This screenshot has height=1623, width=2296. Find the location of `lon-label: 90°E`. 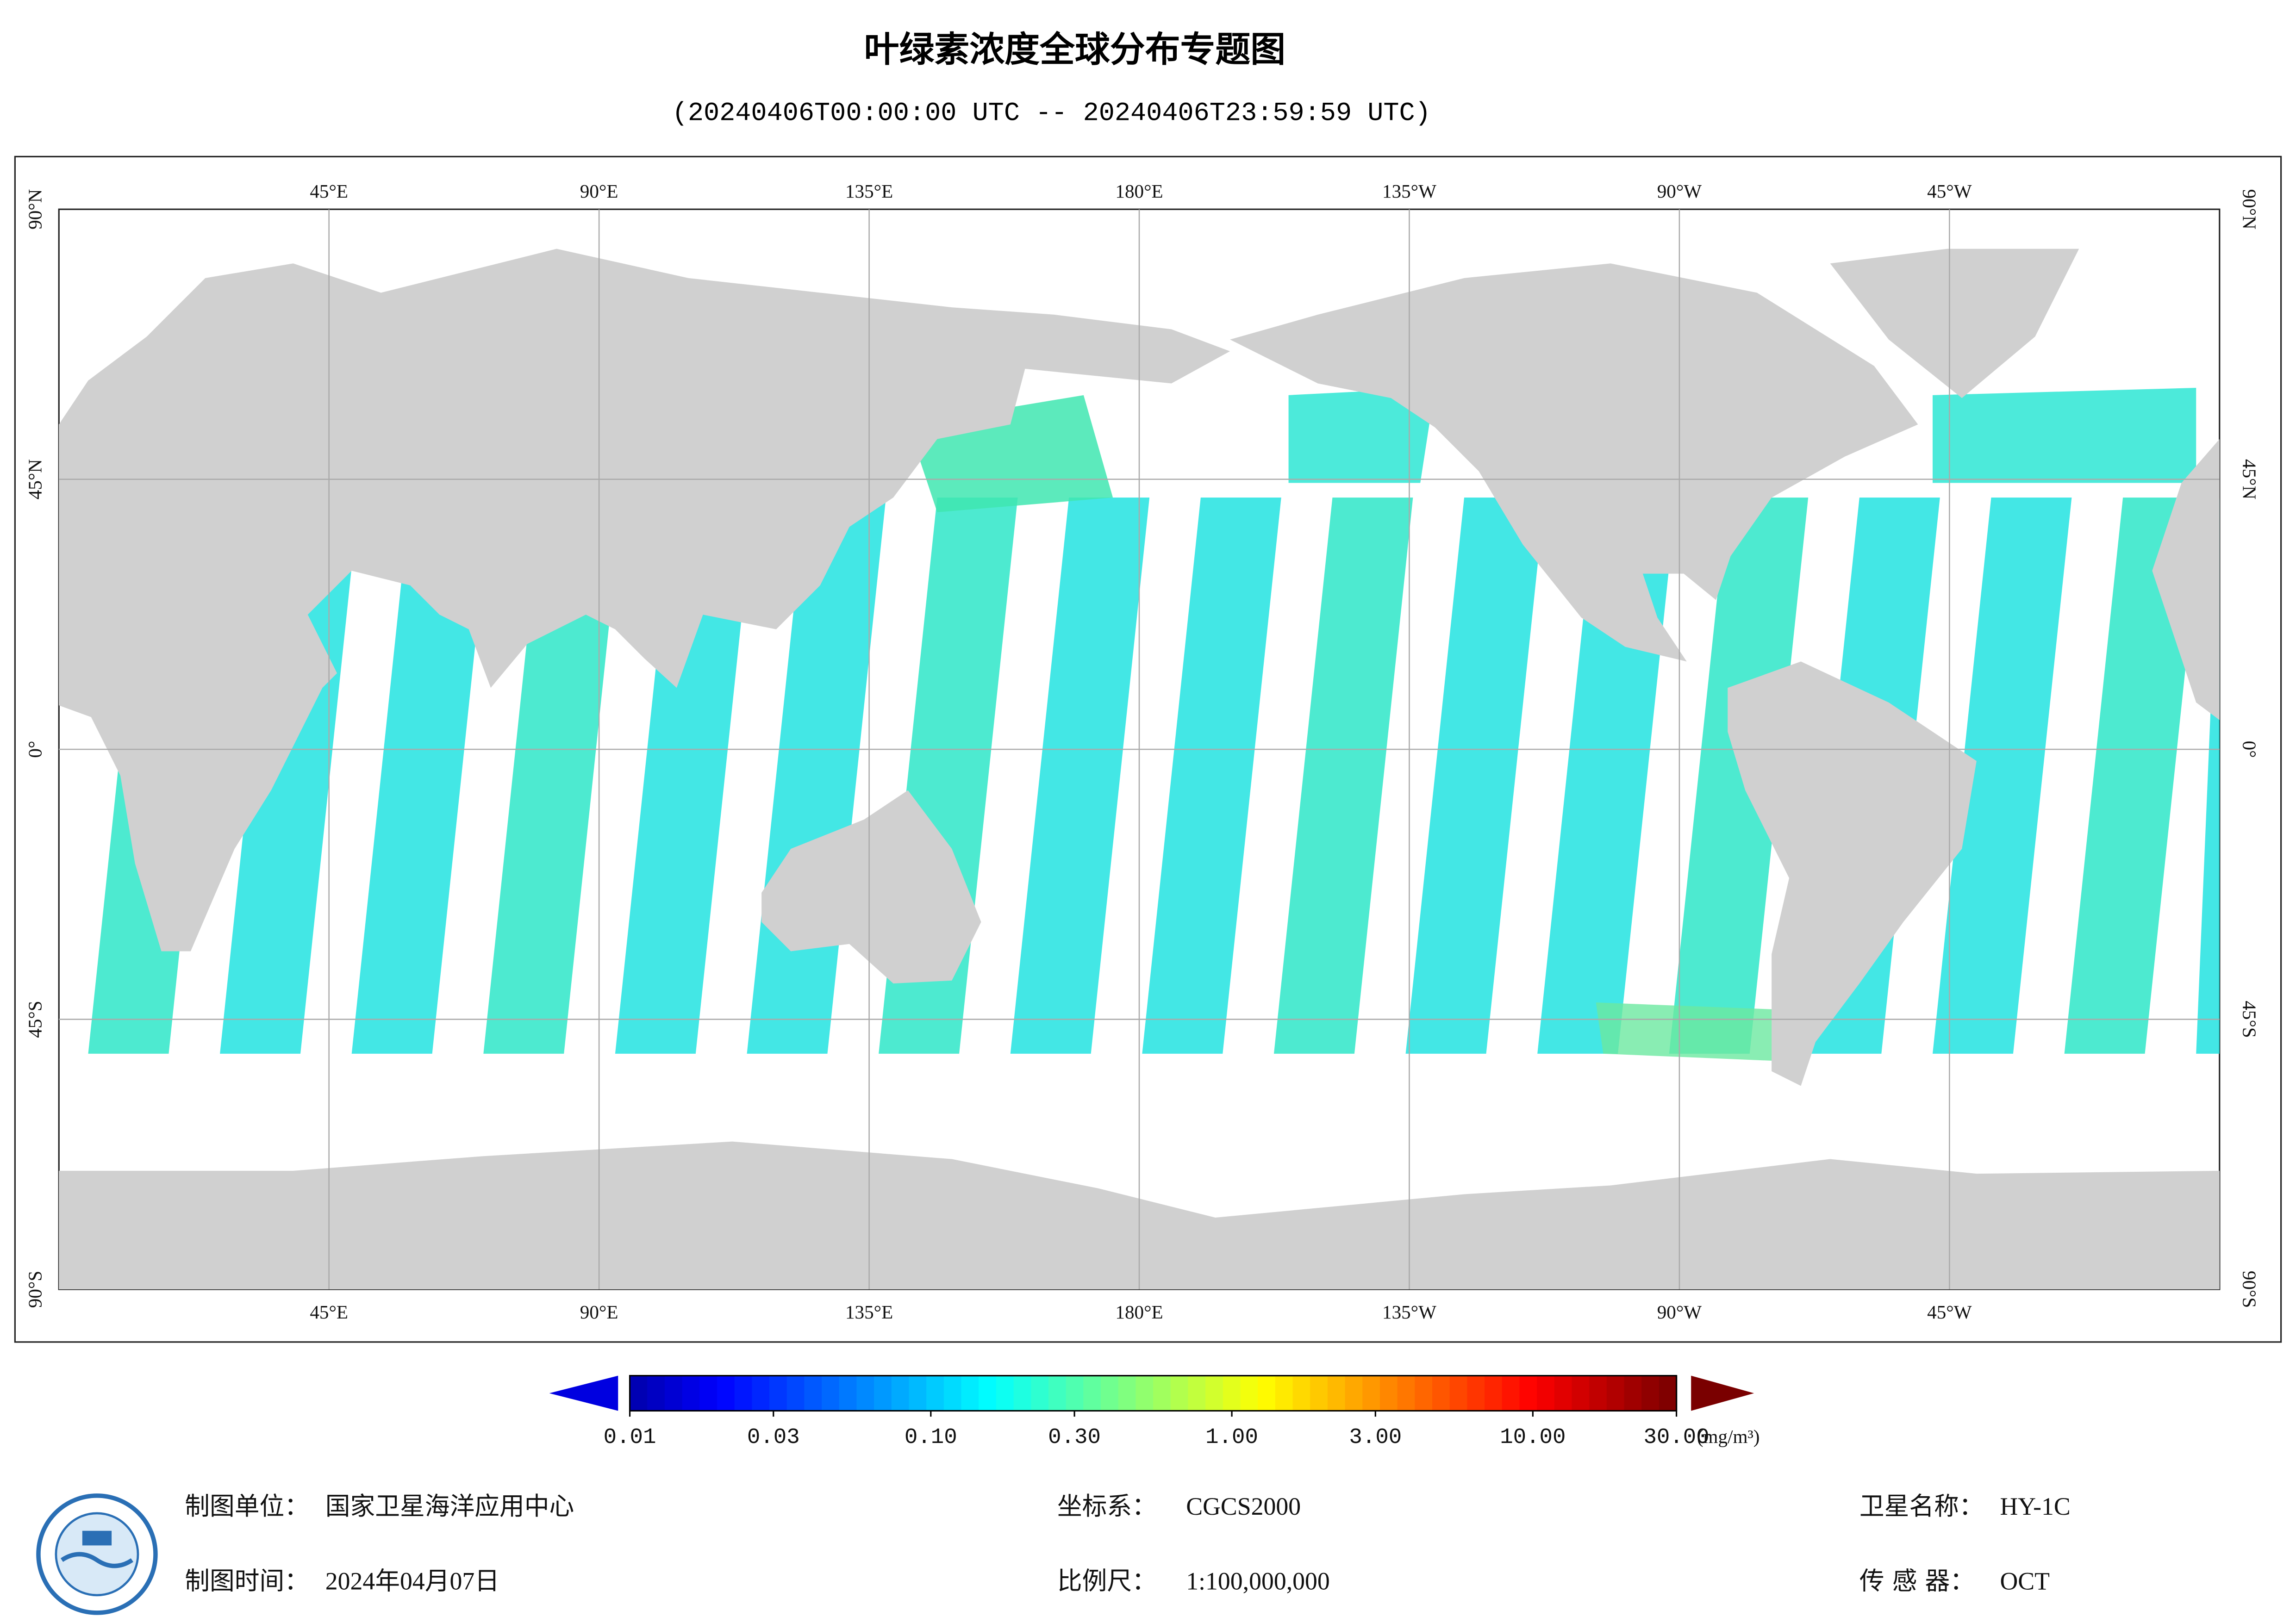

lon-label: 90°E is located at coordinates (599, 191).